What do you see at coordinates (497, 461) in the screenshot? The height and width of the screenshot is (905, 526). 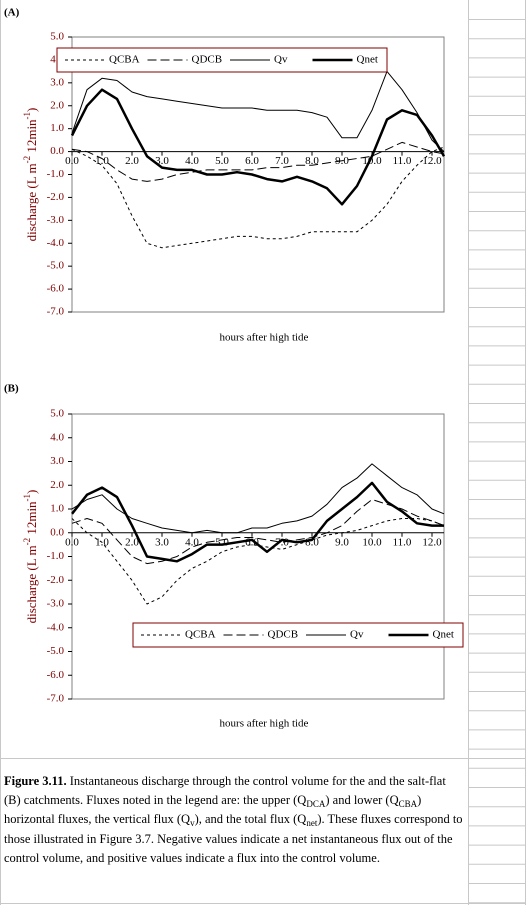 I see `sheet-rows` at bounding box center [497, 461].